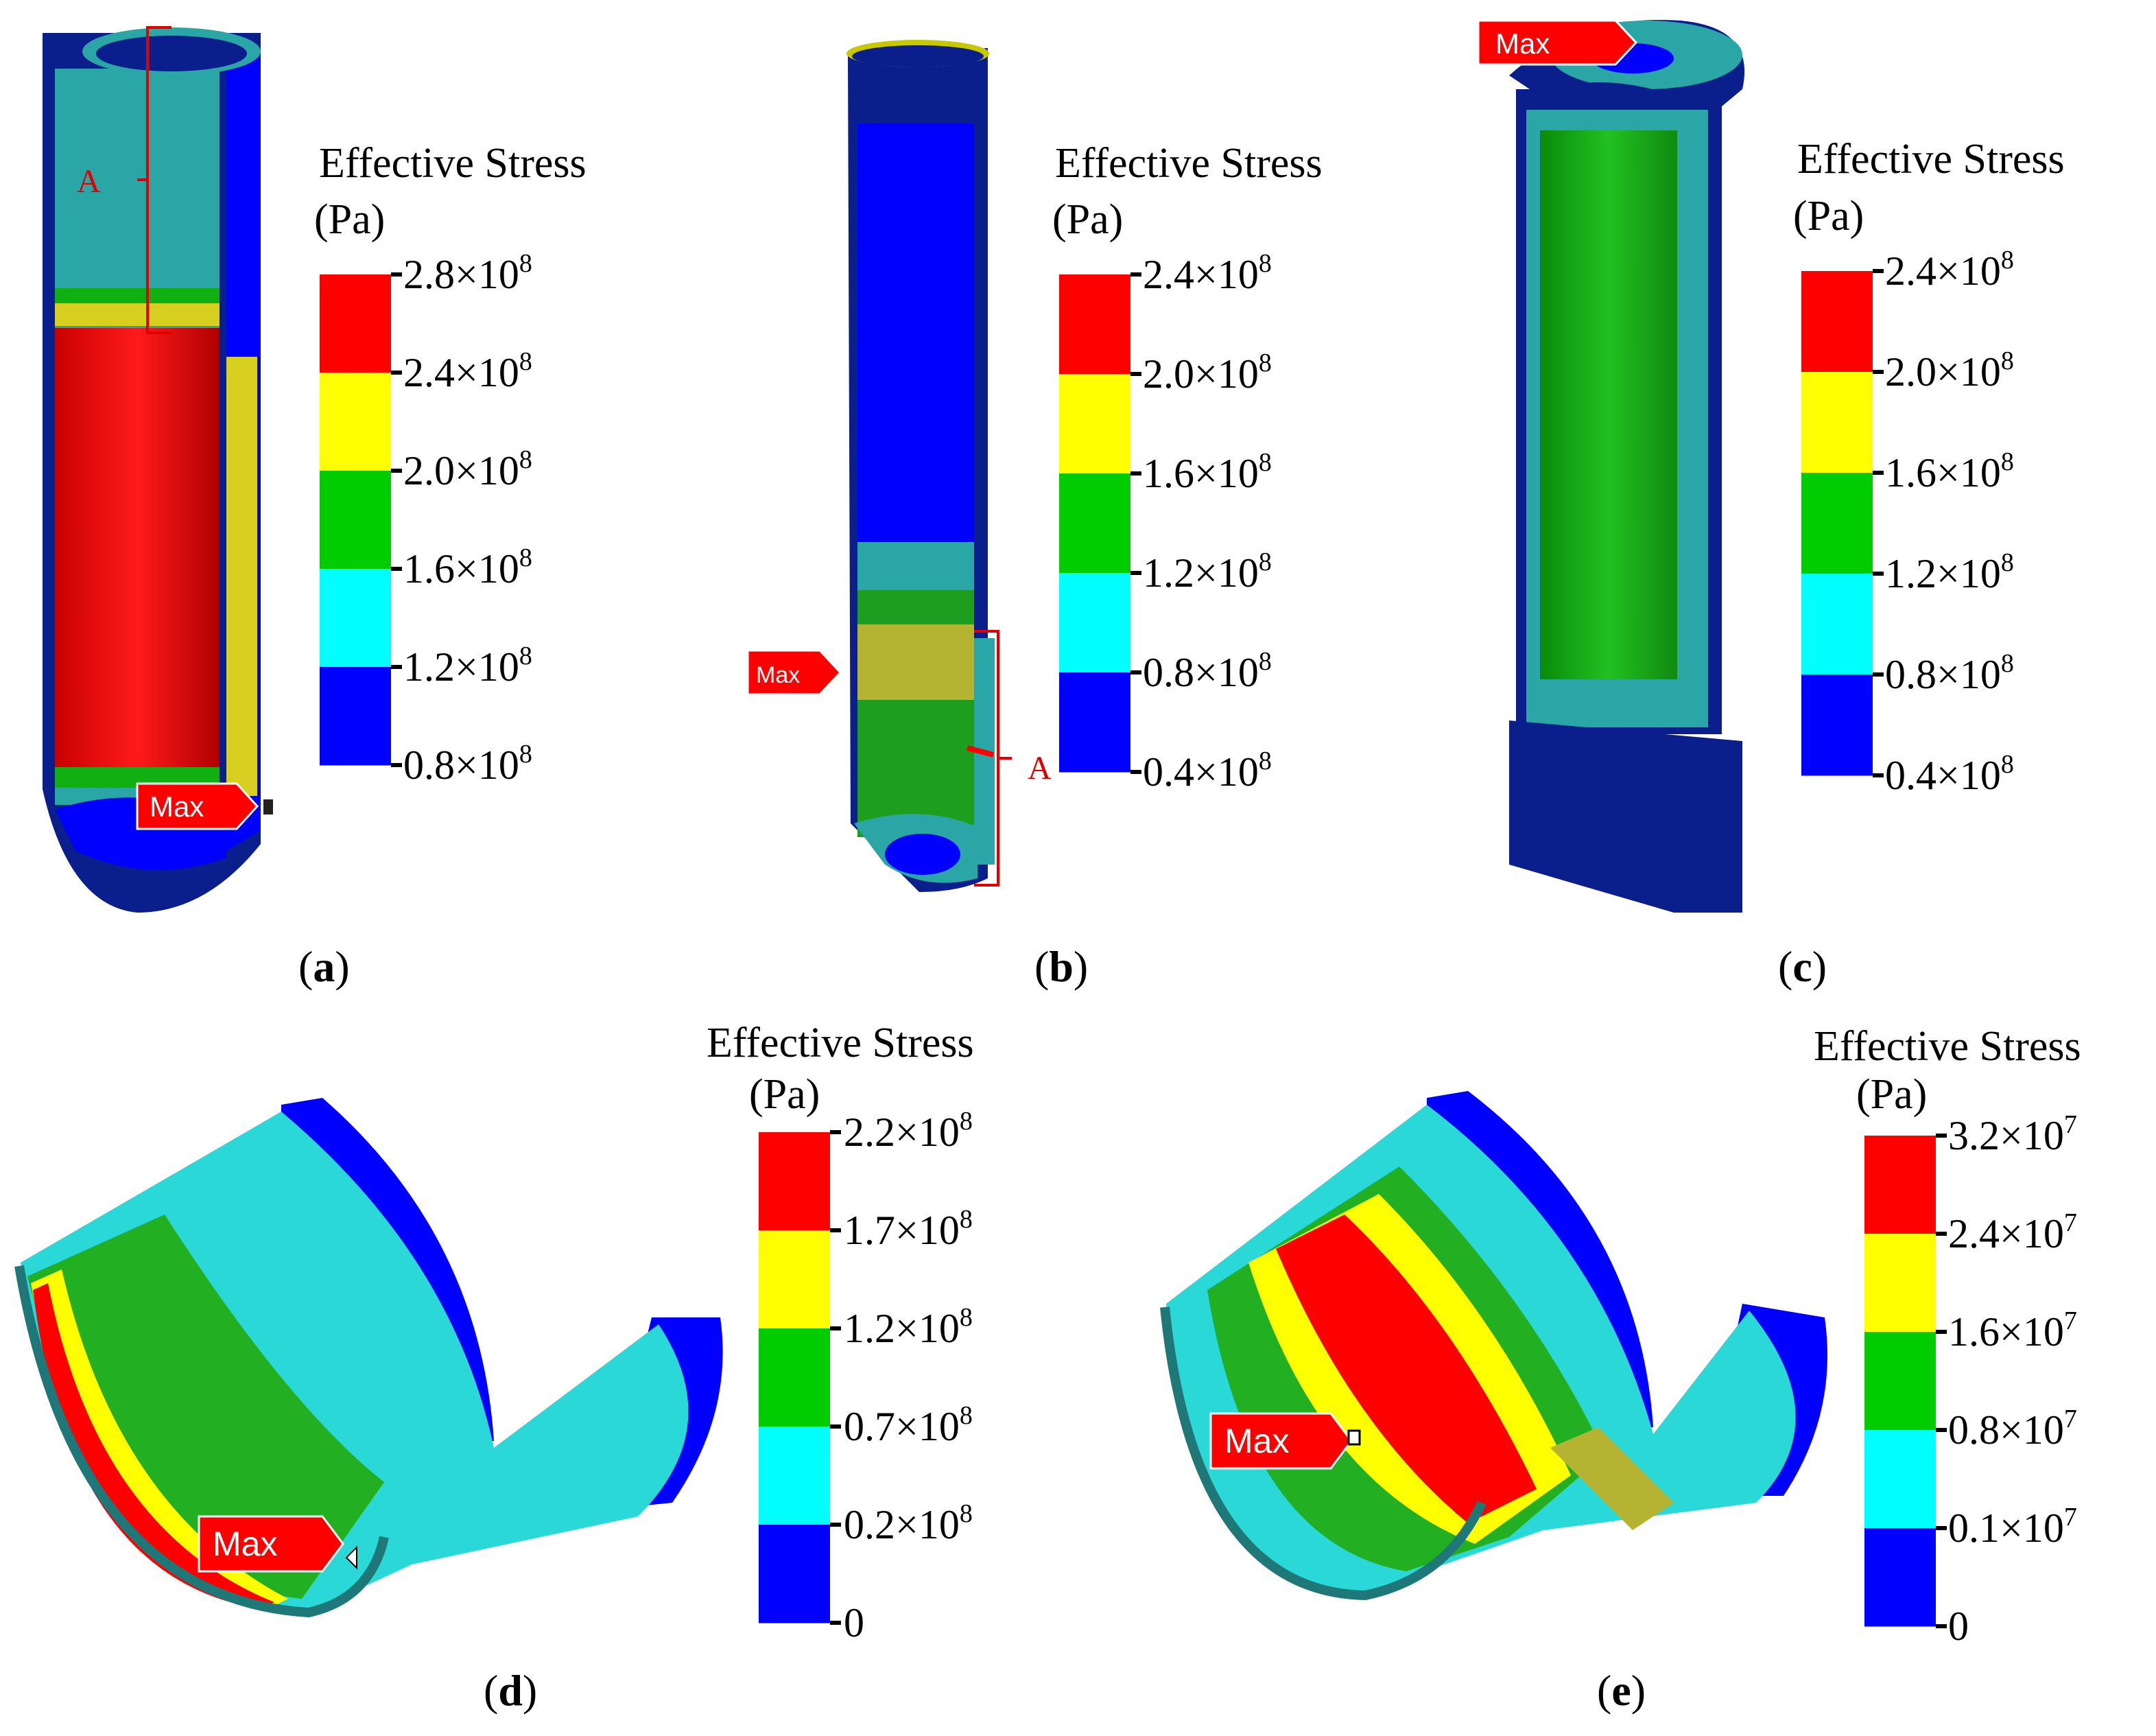 The image size is (2156, 1736). I want to click on legend-a-tick-label-5: 1.2×10⁸, so click(468, 666).